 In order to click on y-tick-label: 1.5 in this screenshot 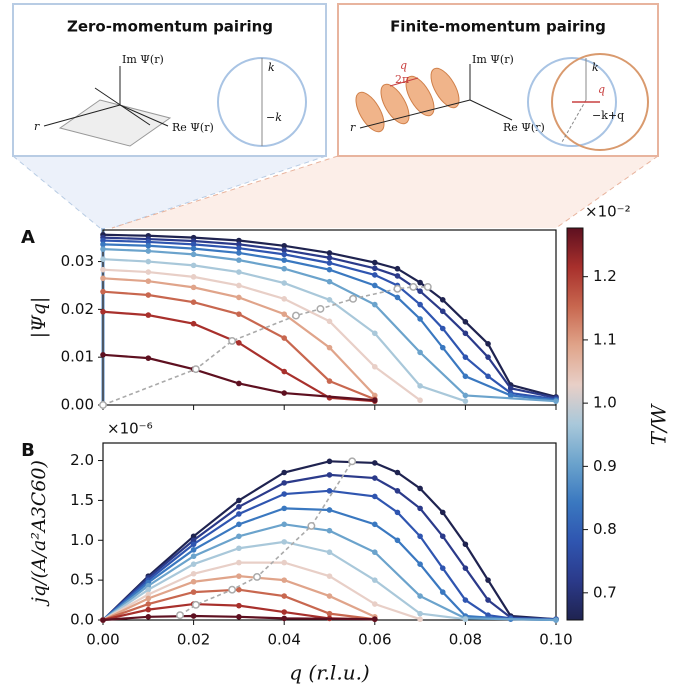, I will do `click(82, 500)`.